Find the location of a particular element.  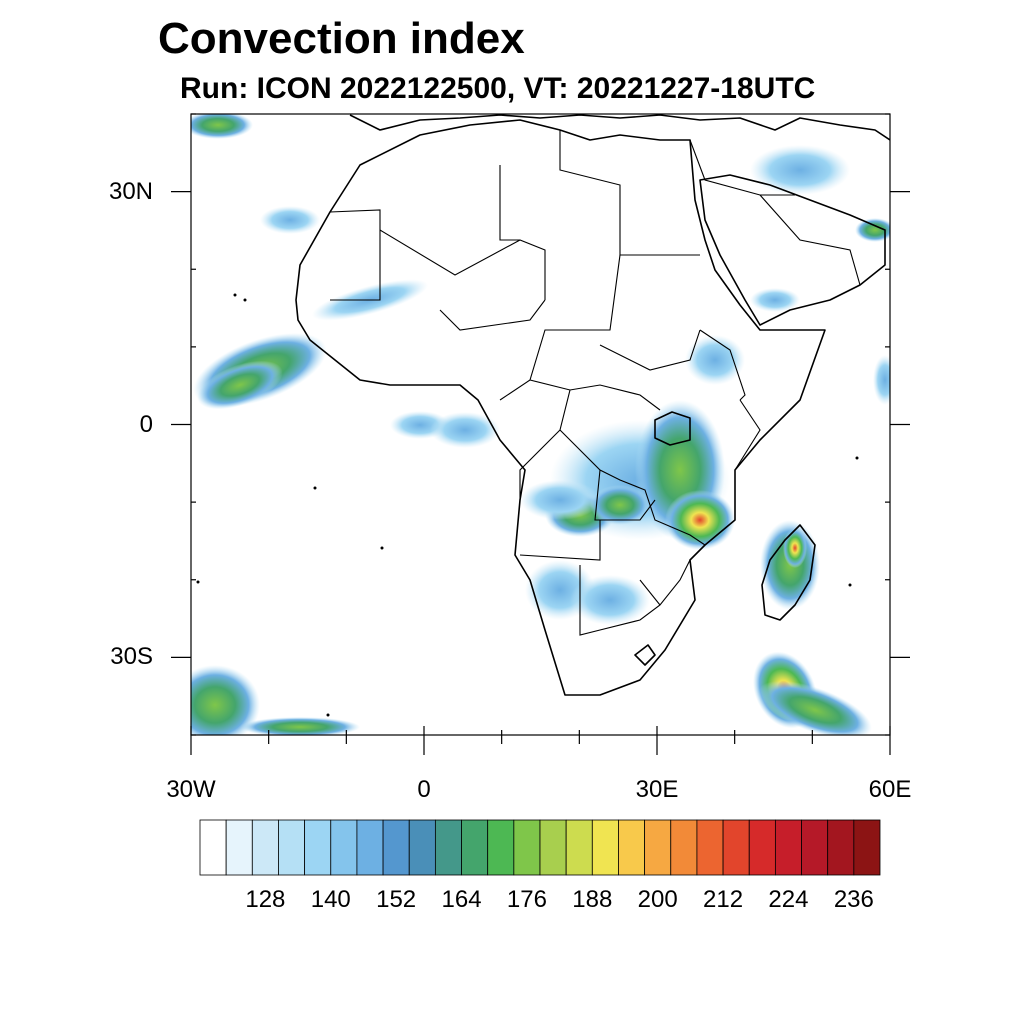

colorbar-tick-label: 140 is located at coordinates (330, 899).